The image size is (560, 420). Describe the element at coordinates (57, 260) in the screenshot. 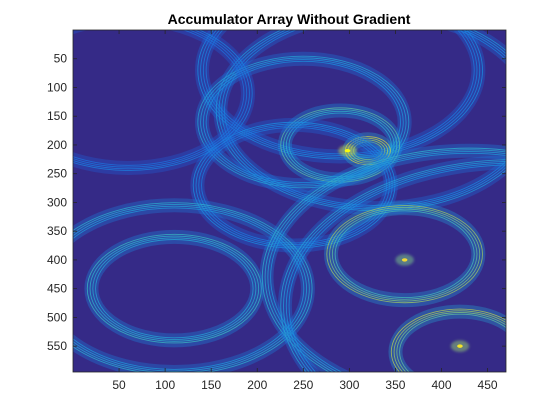

I see `y-tick-label: 400` at that location.